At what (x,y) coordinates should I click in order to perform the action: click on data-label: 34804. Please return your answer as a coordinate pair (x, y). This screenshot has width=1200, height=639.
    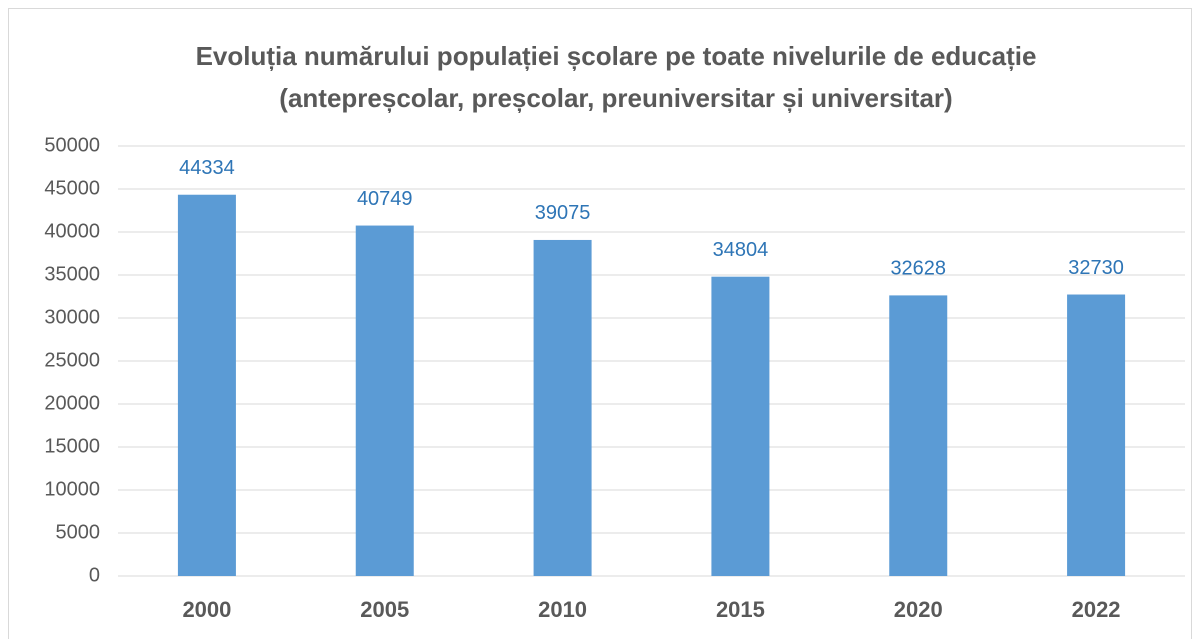
    Looking at the image, I should click on (741, 250).